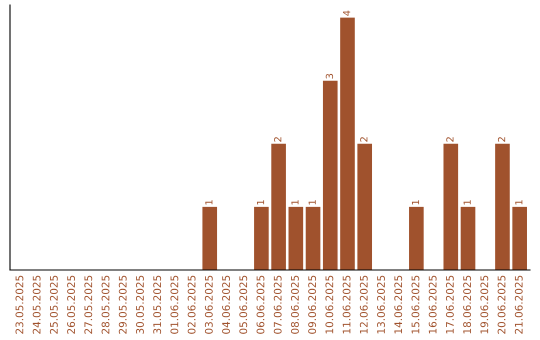 The height and width of the screenshot is (340, 540). I want to click on x-tick-label: 02.06.2025, so click(192, 305).